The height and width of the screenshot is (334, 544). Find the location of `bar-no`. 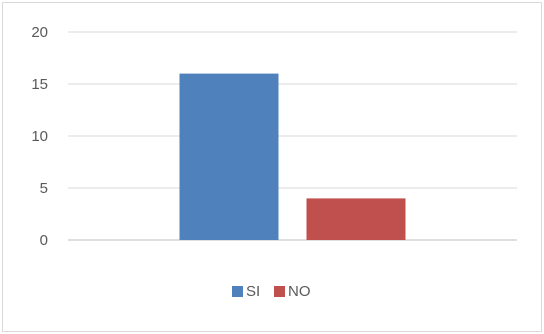

bar-no is located at coordinates (356, 219).